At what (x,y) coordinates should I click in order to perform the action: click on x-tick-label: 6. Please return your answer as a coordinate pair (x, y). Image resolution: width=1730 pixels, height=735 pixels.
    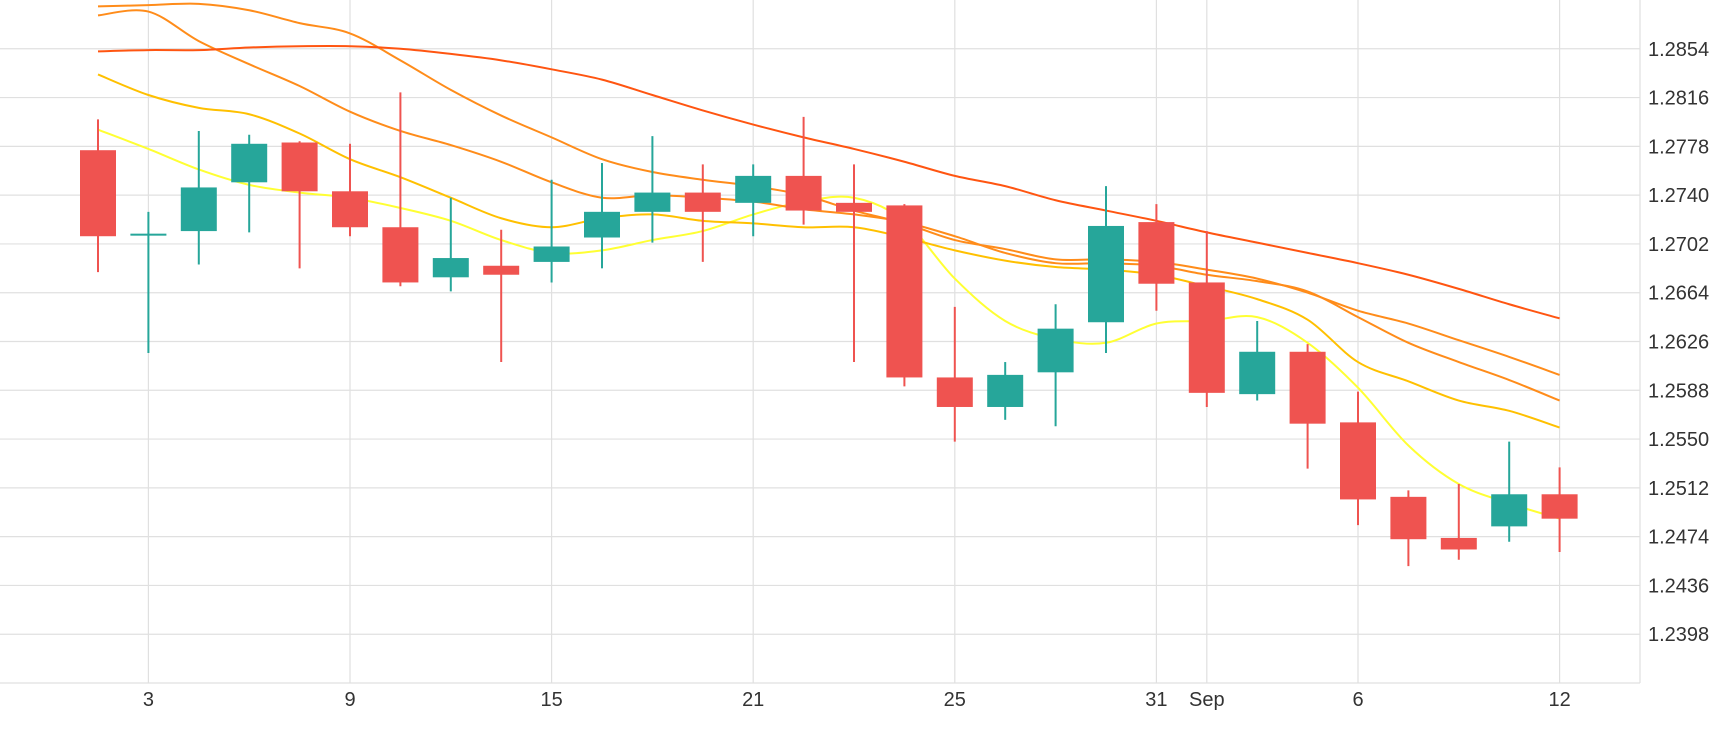
    Looking at the image, I should click on (1357, 700).